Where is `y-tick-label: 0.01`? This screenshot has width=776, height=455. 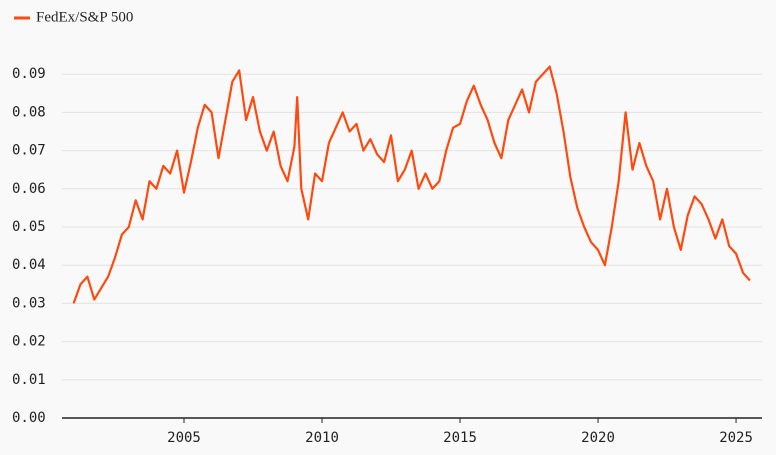 y-tick-label: 0.01 is located at coordinates (29, 380).